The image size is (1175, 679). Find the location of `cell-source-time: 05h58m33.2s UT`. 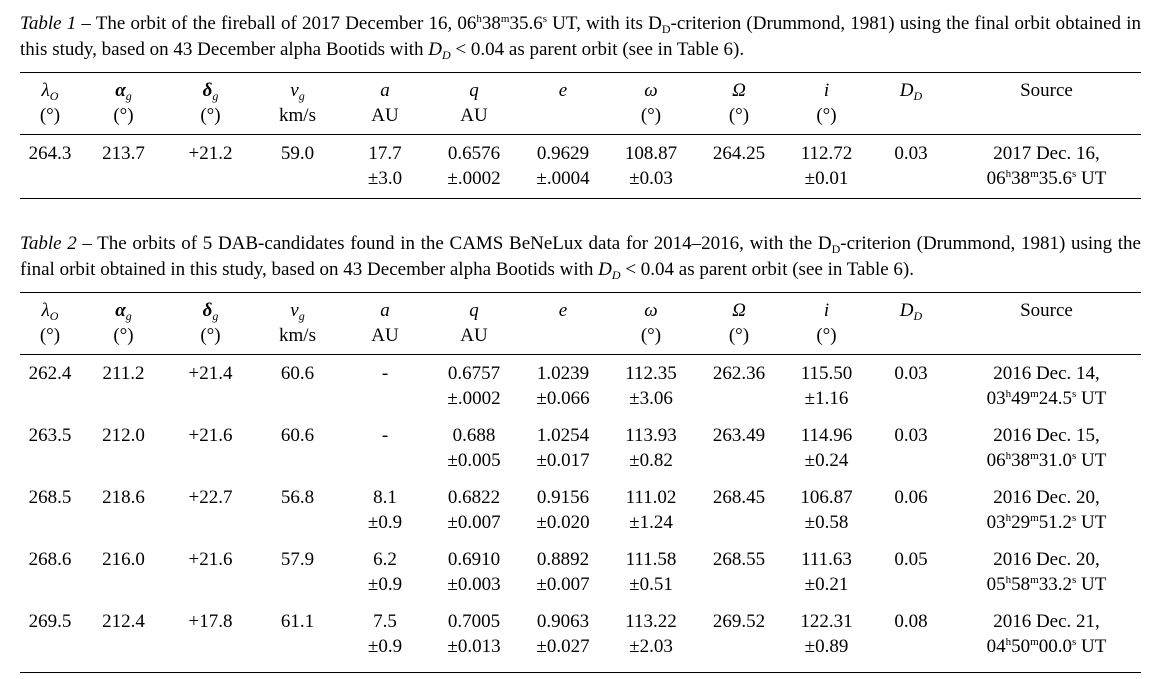

cell-source-time: 05h58m33.2s UT is located at coordinates (1046, 584).